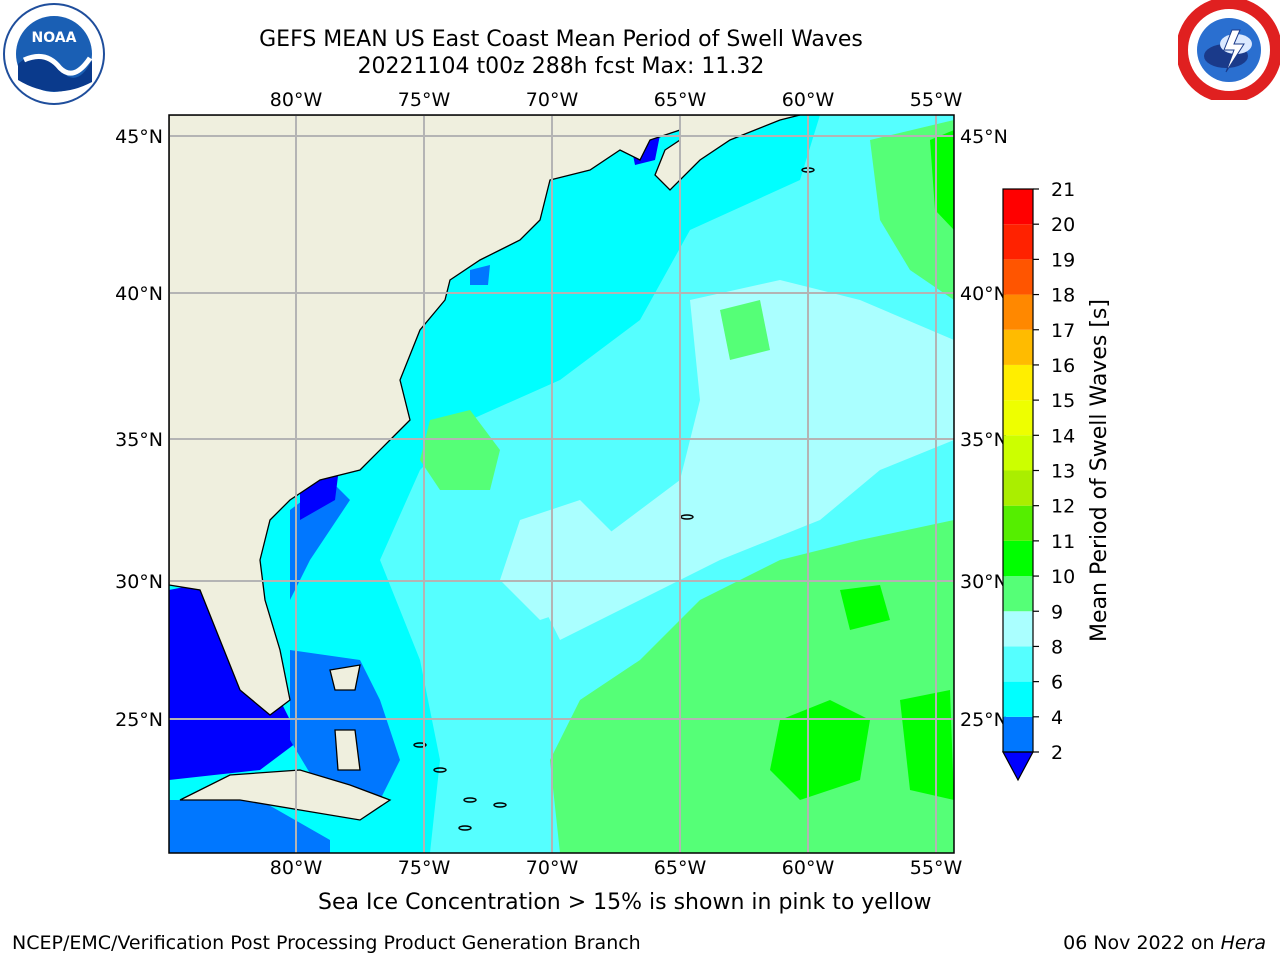  Describe the element at coordinates (1018, 766) in the screenshot. I see `colorbar-extend` at that location.